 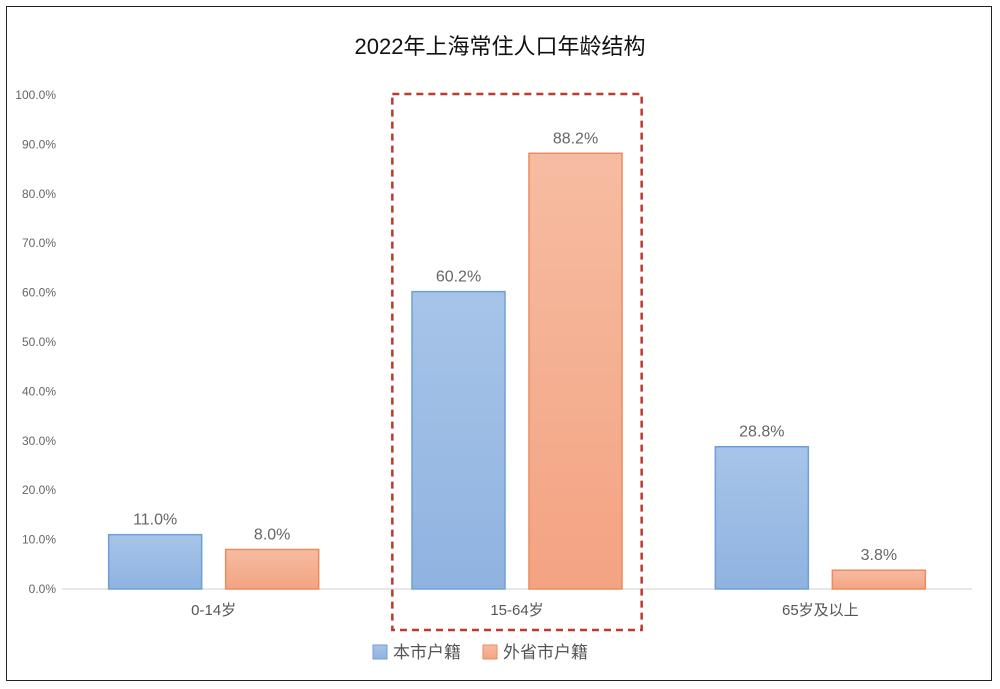 What do you see at coordinates (39, 490) in the screenshot?
I see `y-tick-label: 20.0%` at bounding box center [39, 490].